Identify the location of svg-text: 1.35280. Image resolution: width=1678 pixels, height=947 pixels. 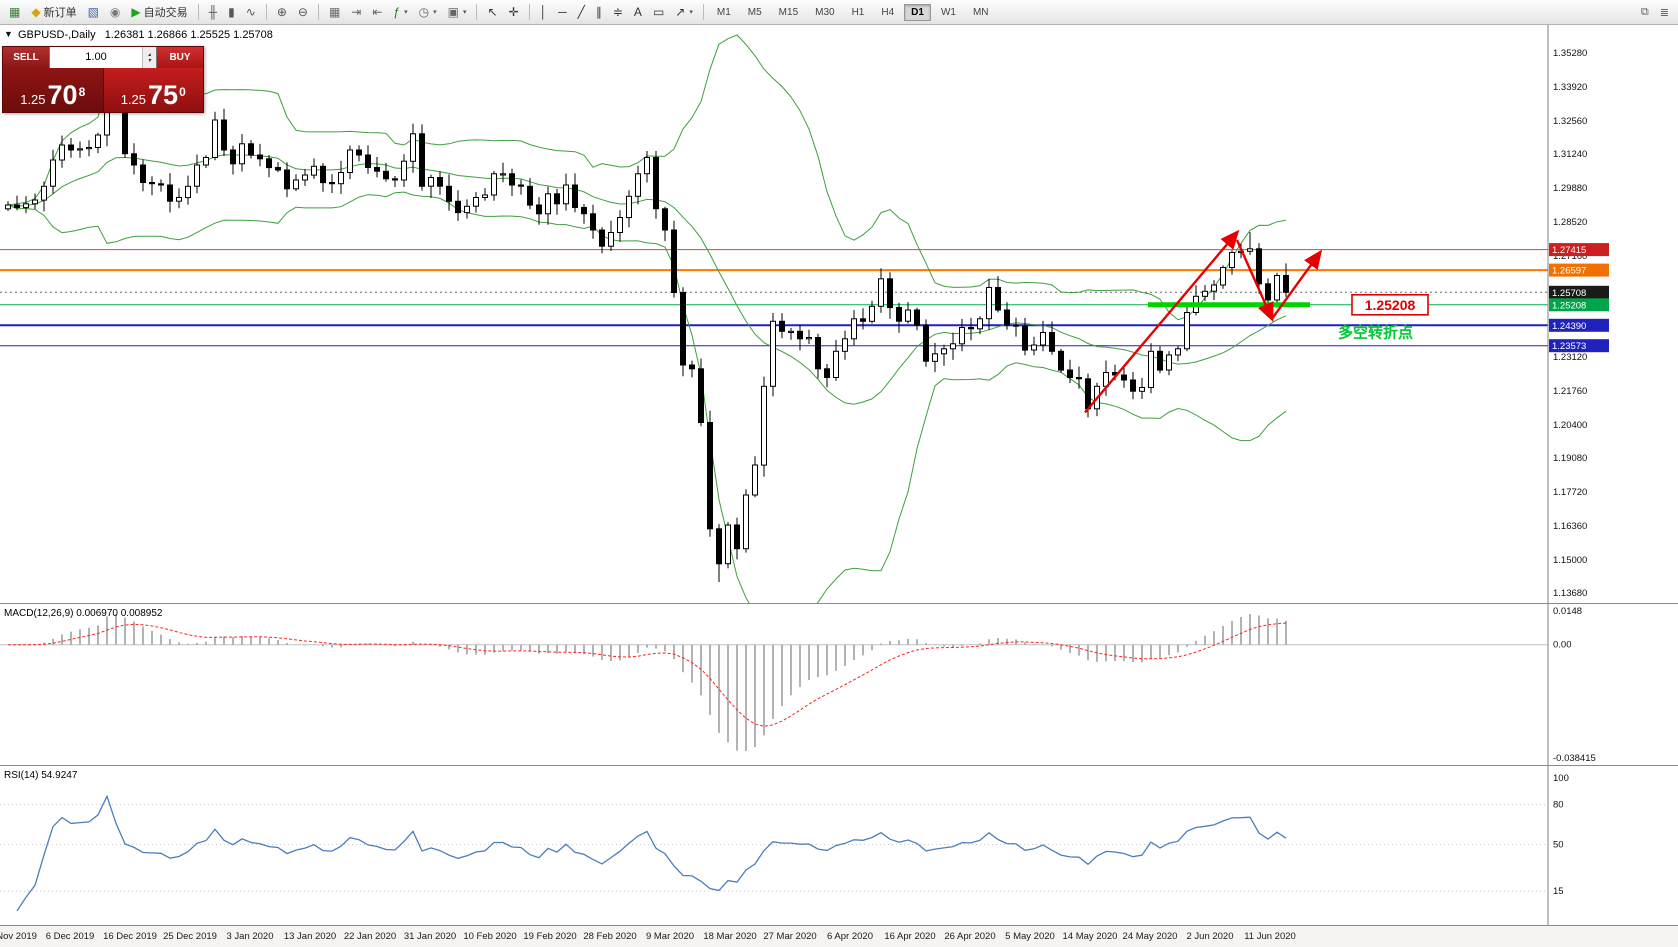
(1570, 53).